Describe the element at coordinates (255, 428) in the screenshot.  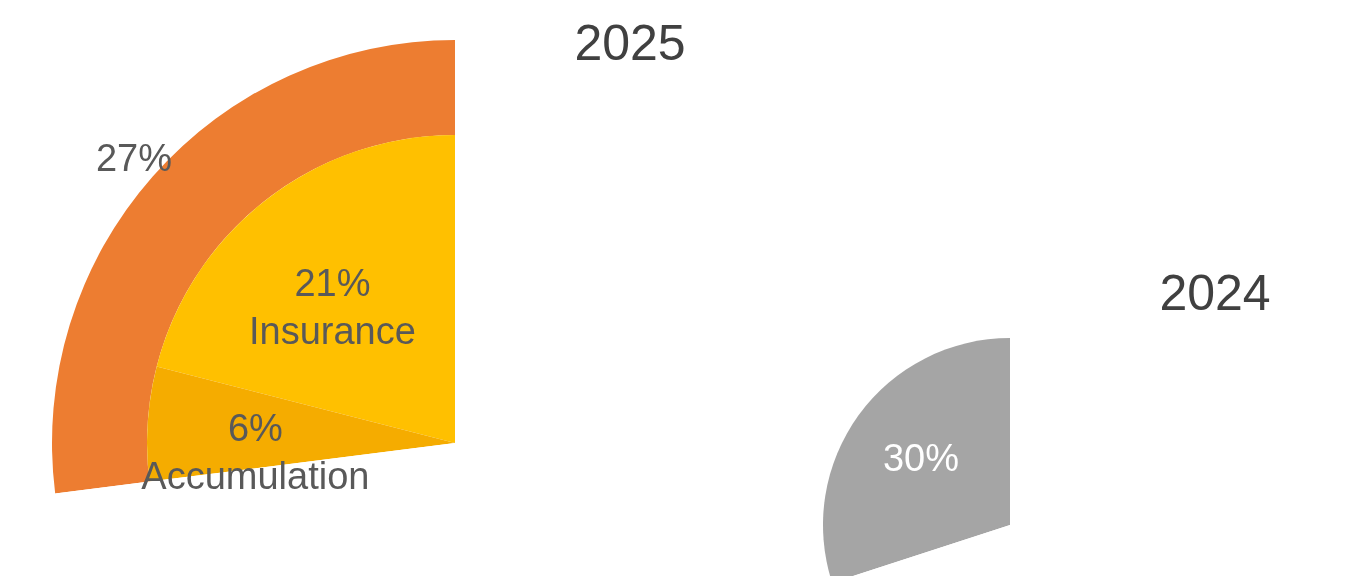
I see `data-label: 6%` at that location.